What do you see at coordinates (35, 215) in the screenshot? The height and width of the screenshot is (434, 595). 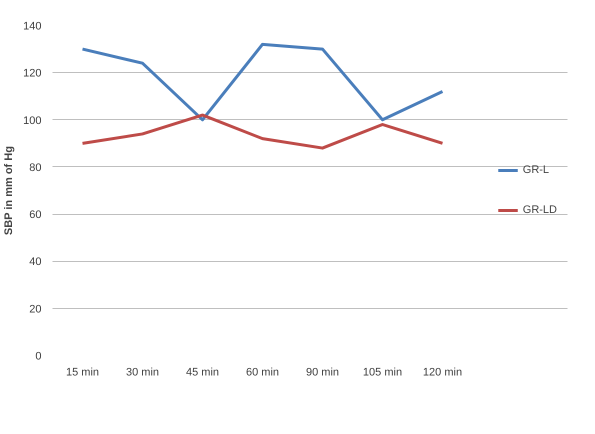 I see `y-tick-label: 60` at bounding box center [35, 215].